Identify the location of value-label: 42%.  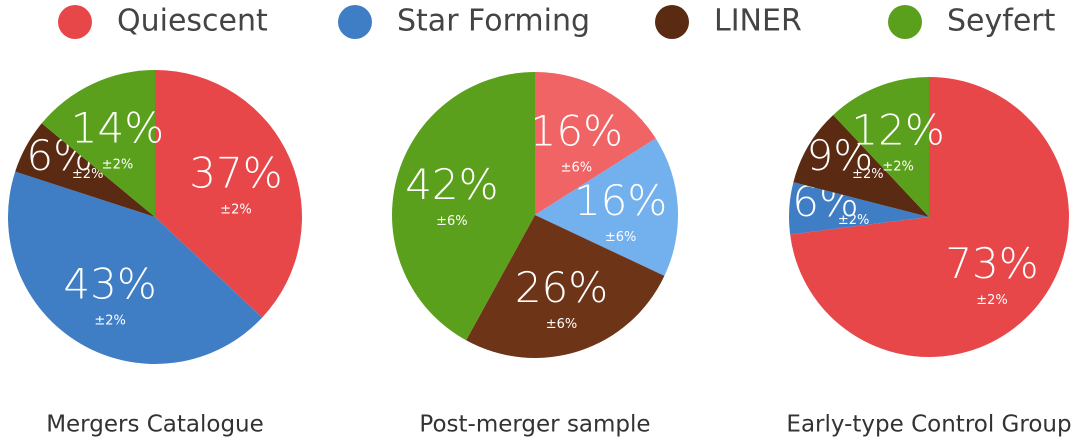
(451, 184).